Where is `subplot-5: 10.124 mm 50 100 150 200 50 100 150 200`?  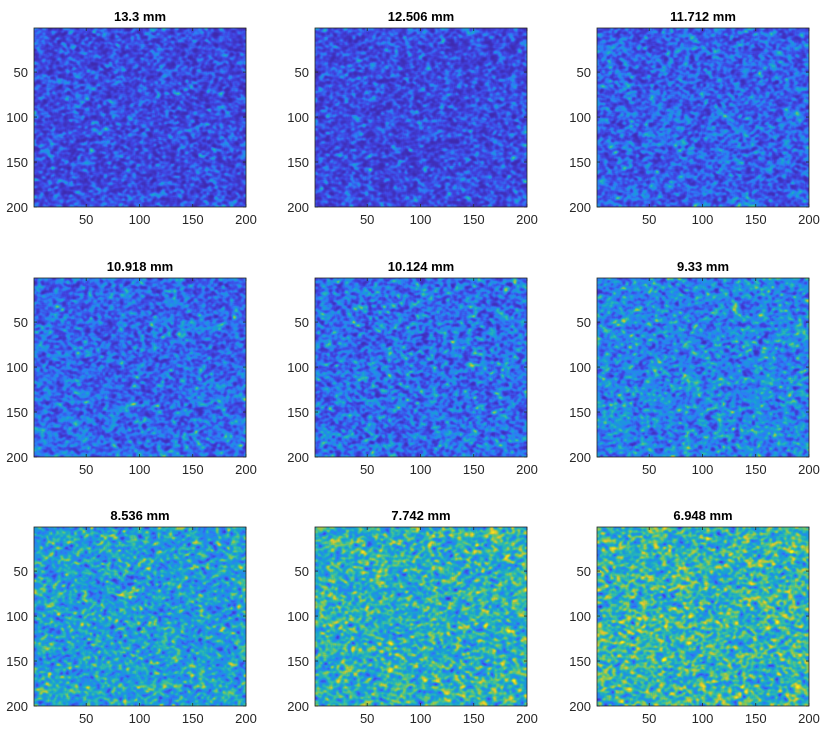
subplot-5: 10.124 mm 50 100 150 200 50 100 150 200 is located at coordinates (412, 368).